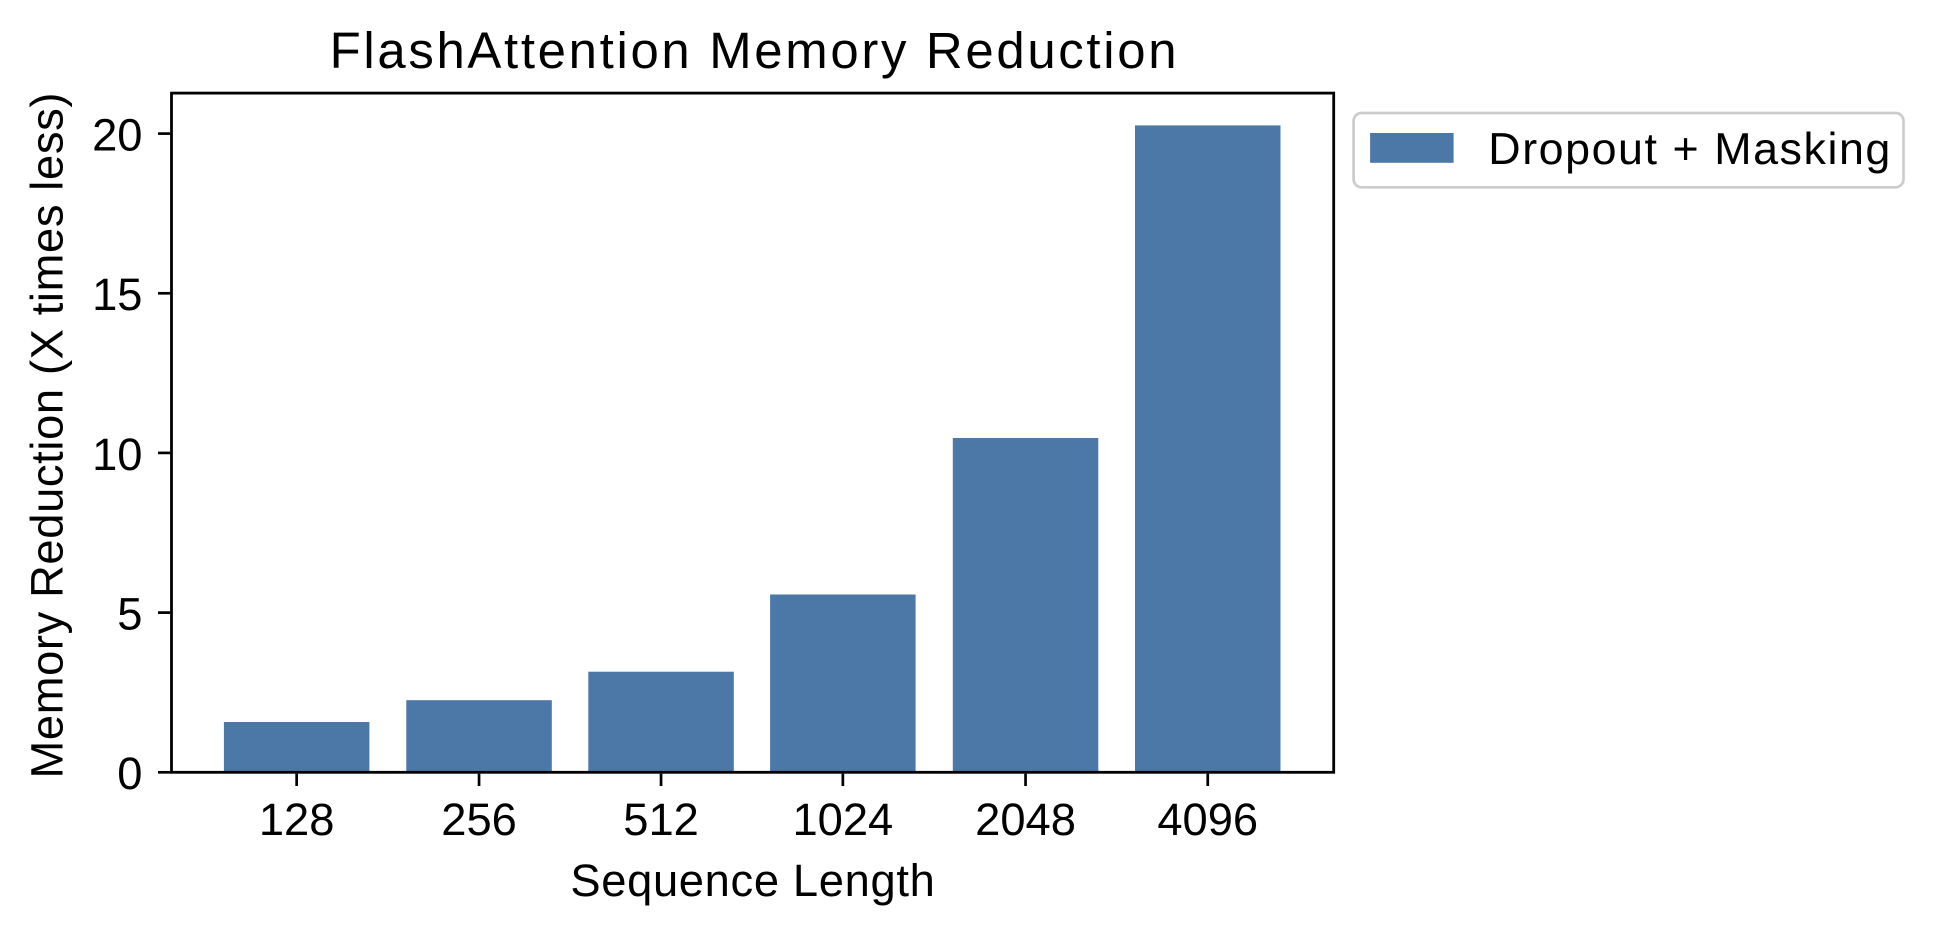 The height and width of the screenshot is (932, 1935). What do you see at coordinates (1690, 149) in the screenshot?
I see `svg-text: Dropout + Masking` at bounding box center [1690, 149].